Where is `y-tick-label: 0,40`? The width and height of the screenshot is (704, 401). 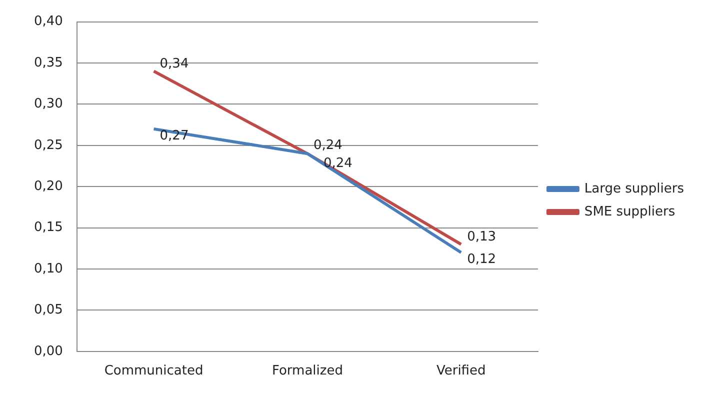 y-tick-label: 0,40 is located at coordinates (48, 22).